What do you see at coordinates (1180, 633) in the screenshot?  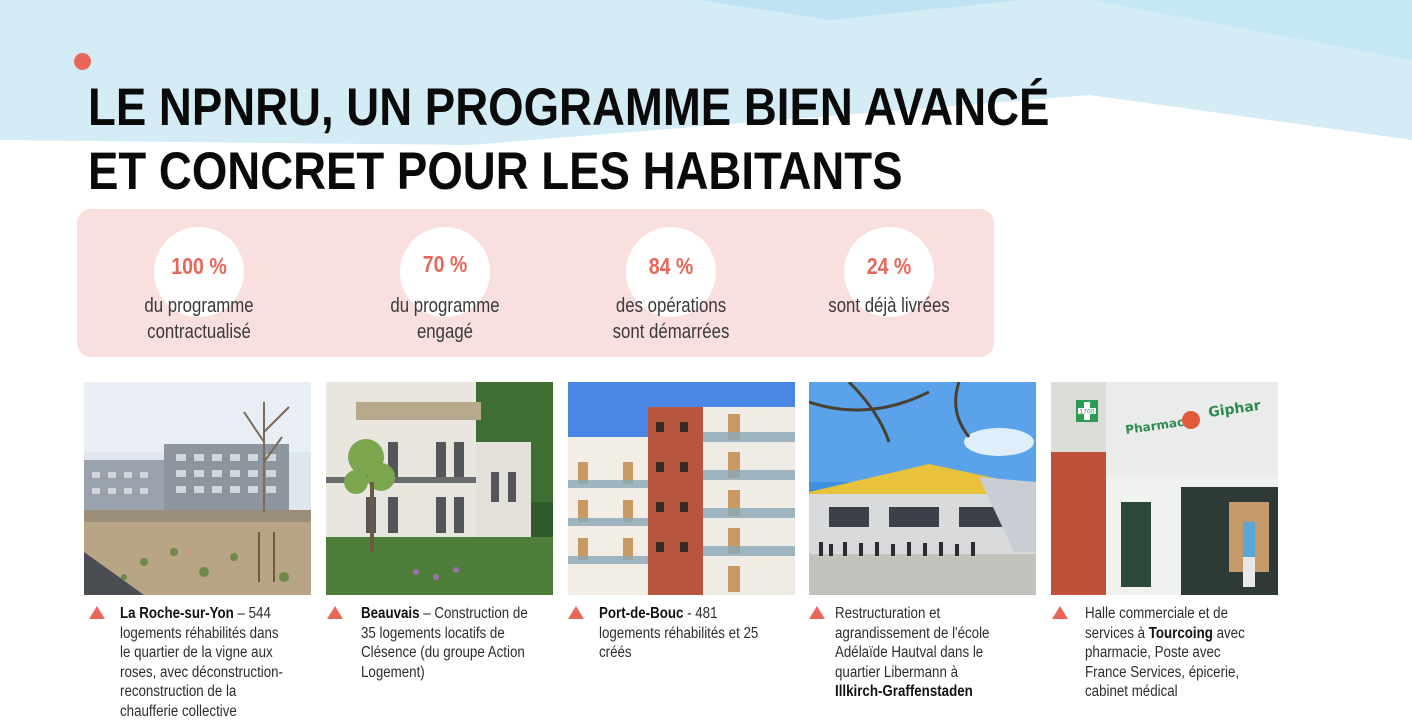 I see `caption-place: Tourcoing` at bounding box center [1180, 633].